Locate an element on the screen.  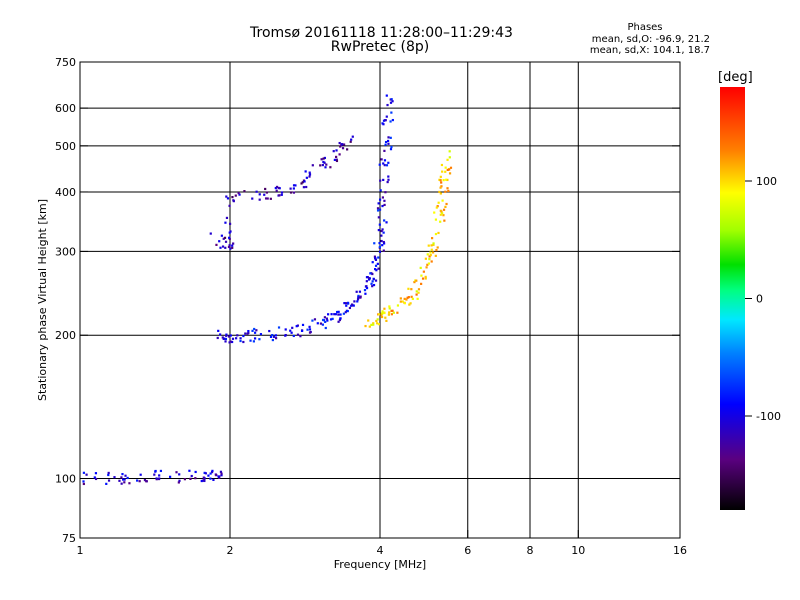
colorbar-tick-label: -100 is located at coordinates (768, 416).